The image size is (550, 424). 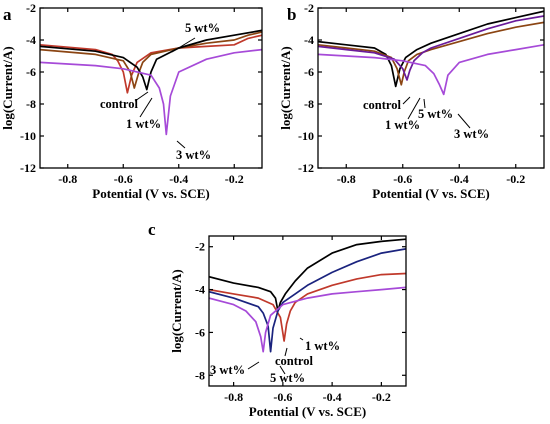 What do you see at coordinates (291, 14) in the screenshot?
I see `panel-label: b` at bounding box center [291, 14].